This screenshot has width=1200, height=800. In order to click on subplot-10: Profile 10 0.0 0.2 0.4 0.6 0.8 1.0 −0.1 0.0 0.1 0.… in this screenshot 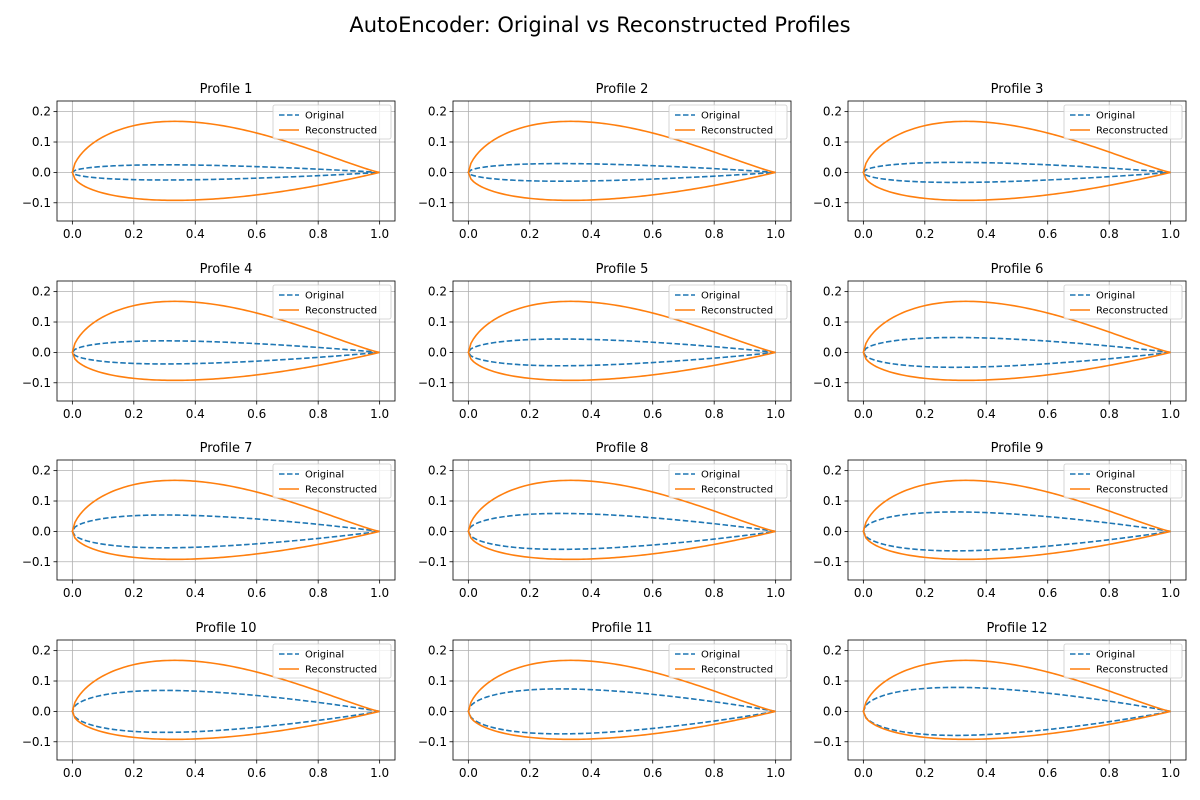, I will do `click(209, 700)`.